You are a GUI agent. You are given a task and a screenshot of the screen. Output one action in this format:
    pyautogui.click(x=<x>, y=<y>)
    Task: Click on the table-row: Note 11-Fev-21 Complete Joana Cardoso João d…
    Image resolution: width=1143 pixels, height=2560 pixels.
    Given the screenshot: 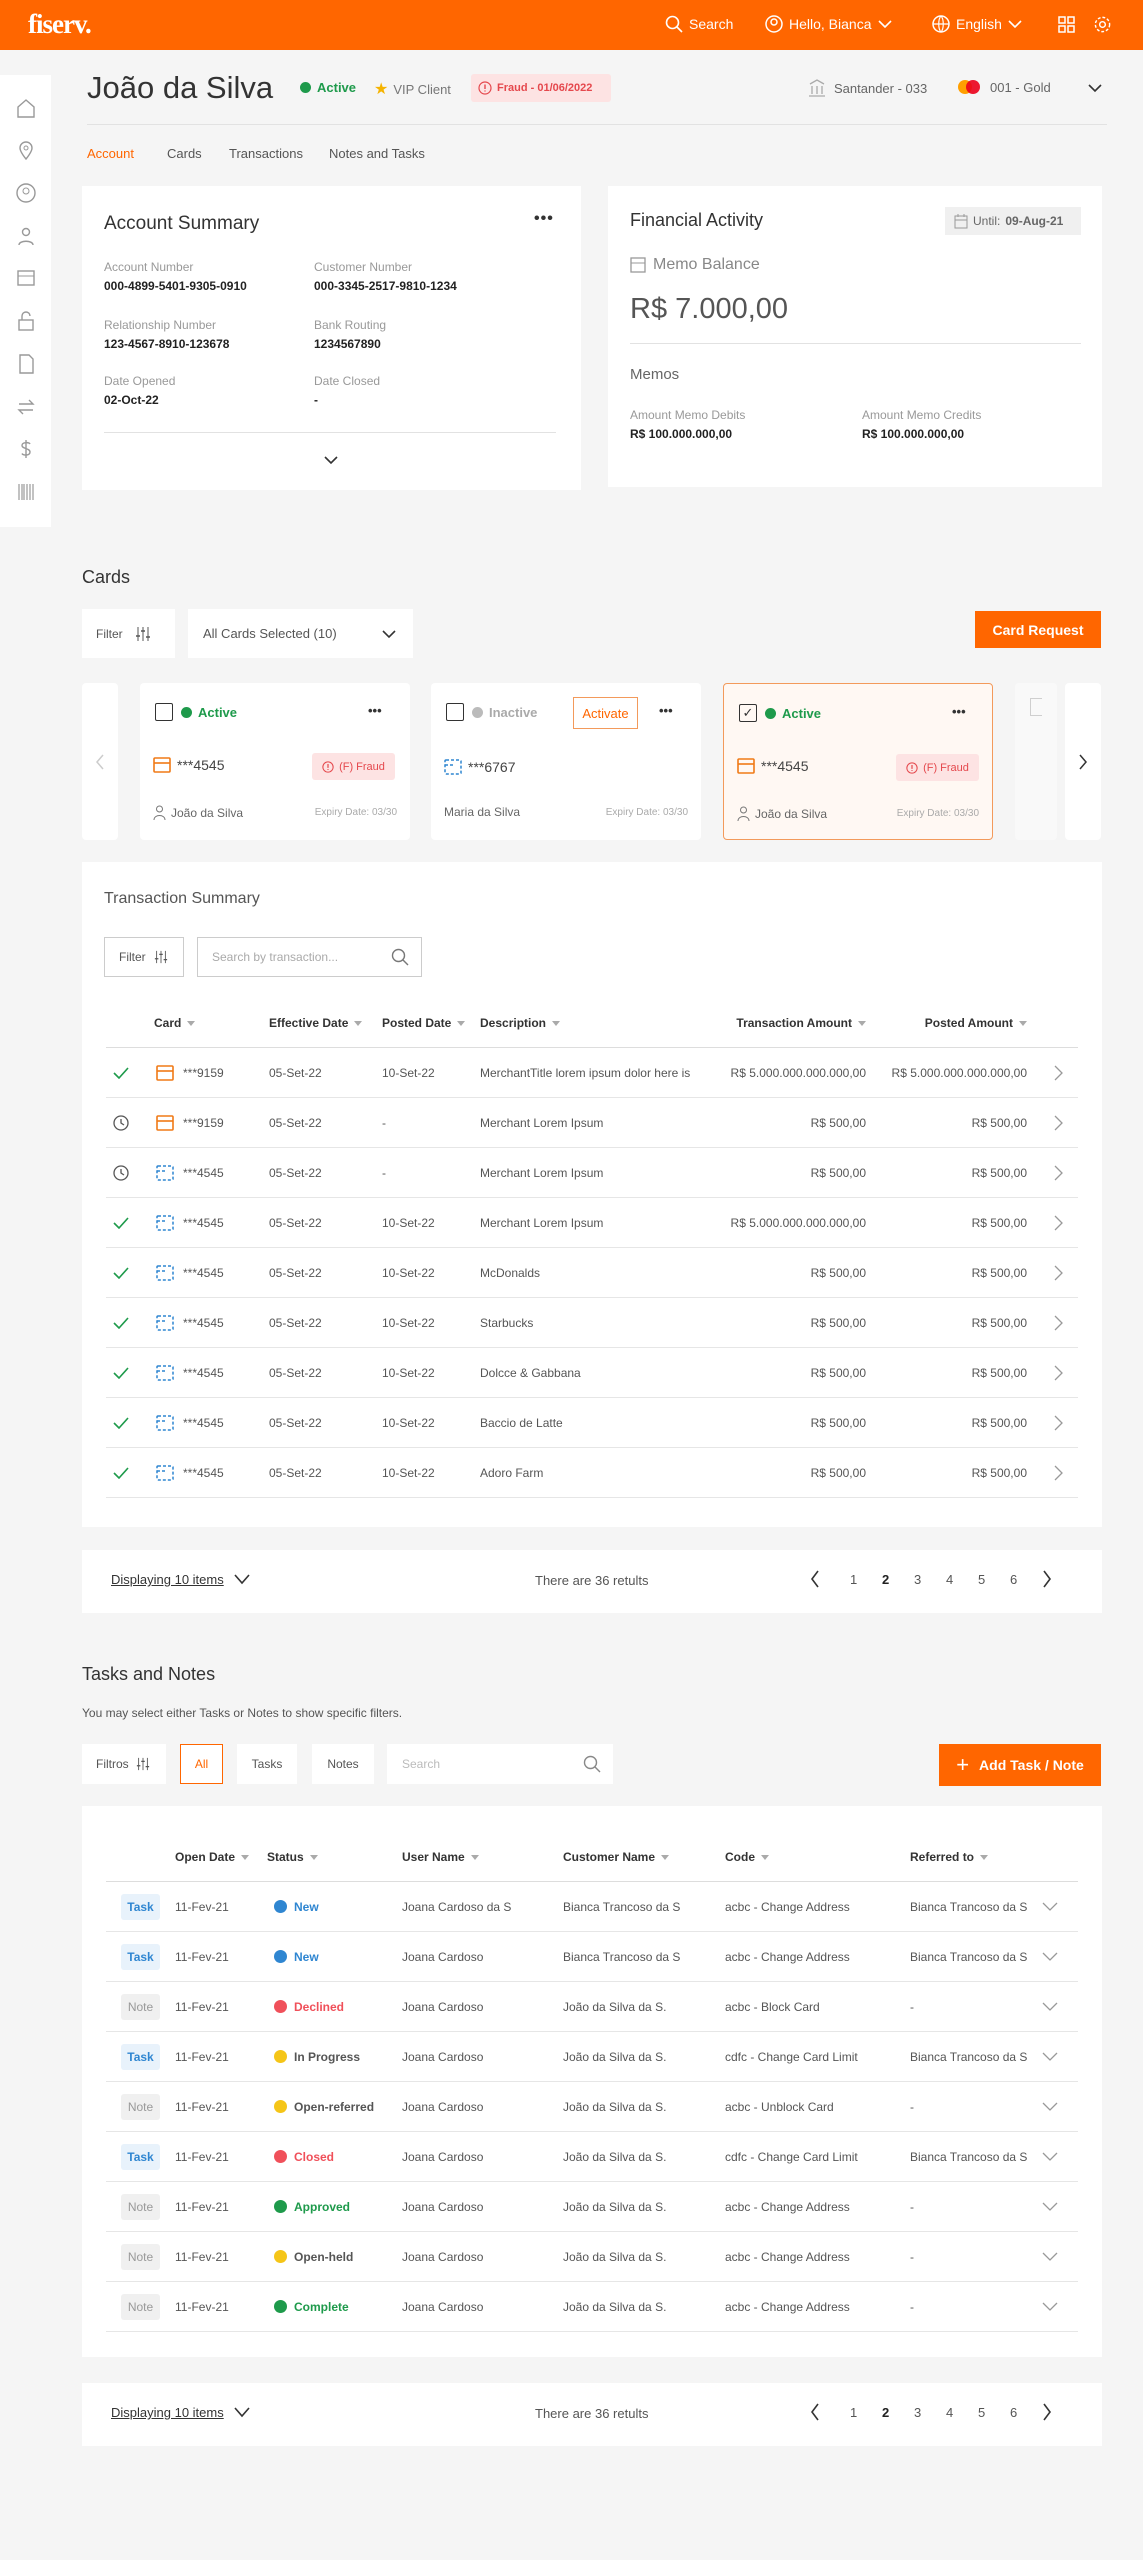 What is the action you would take?
    pyautogui.click(x=592, y=2307)
    